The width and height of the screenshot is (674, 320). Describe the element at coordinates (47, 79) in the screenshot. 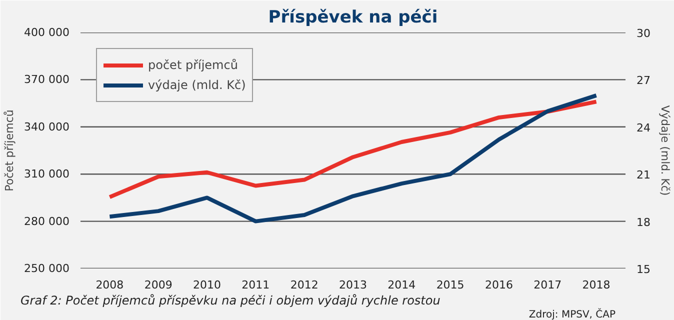

I see `y-tick-label: 370 000` at that location.